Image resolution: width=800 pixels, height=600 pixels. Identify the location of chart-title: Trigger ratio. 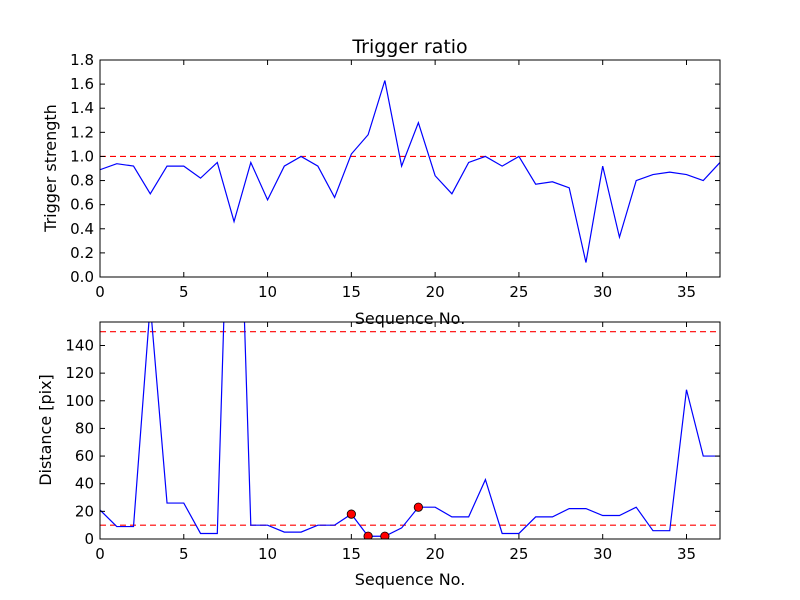
(409, 47).